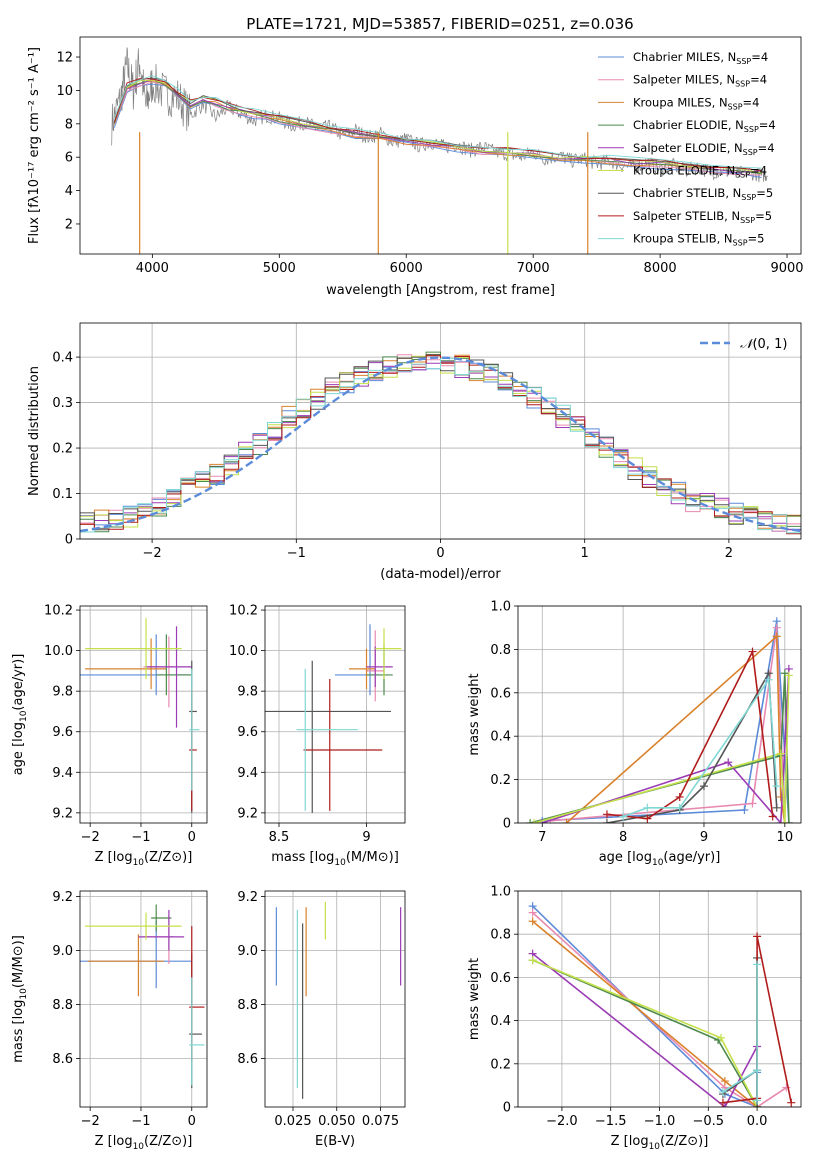 Image resolution: width=819 pixels, height=1170 pixels. Describe the element at coordinates (440, 290) in the screenshot. I see `x-axis-label: wavelength [Angstrom, rest frame]` at that location.